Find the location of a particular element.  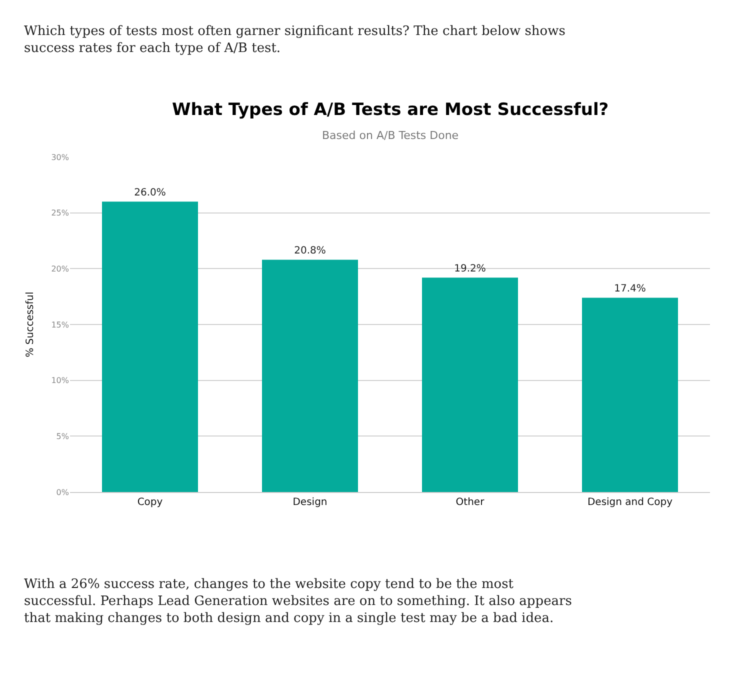

y-tick-label: 30% is located at coordinates (60, 157).